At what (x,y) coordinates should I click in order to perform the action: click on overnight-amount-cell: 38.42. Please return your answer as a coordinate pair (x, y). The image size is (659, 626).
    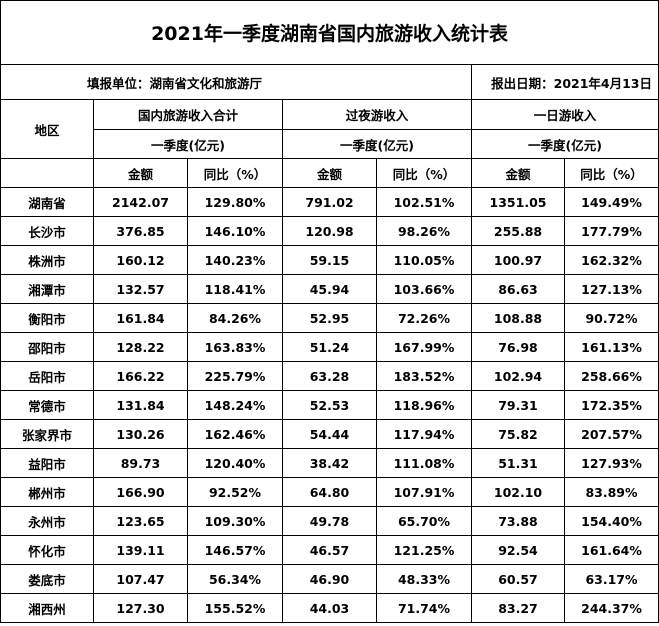
    Looking at the image, I should click on (329, 463).